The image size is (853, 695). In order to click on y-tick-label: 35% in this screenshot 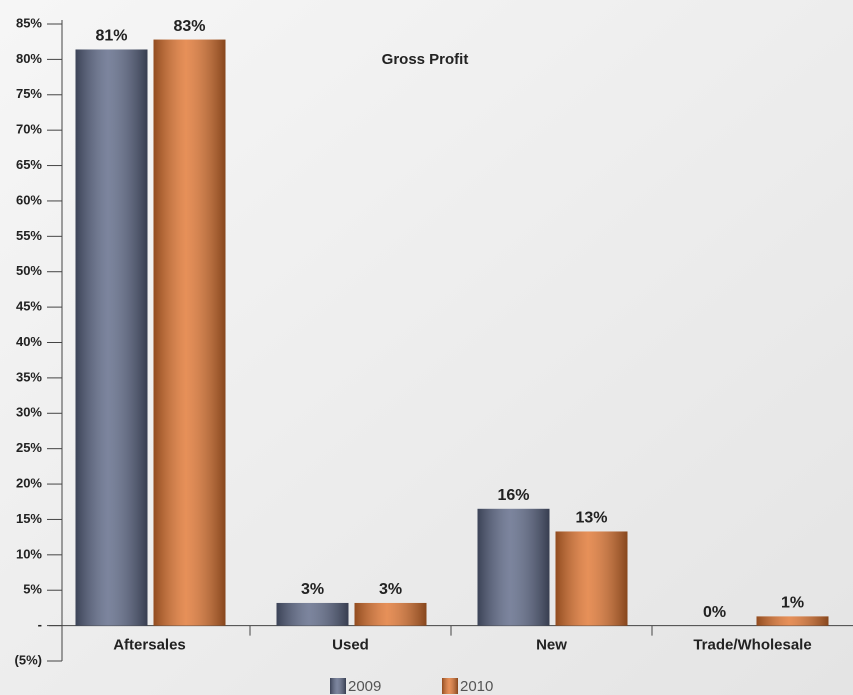, I will do `click(29, 376)`.